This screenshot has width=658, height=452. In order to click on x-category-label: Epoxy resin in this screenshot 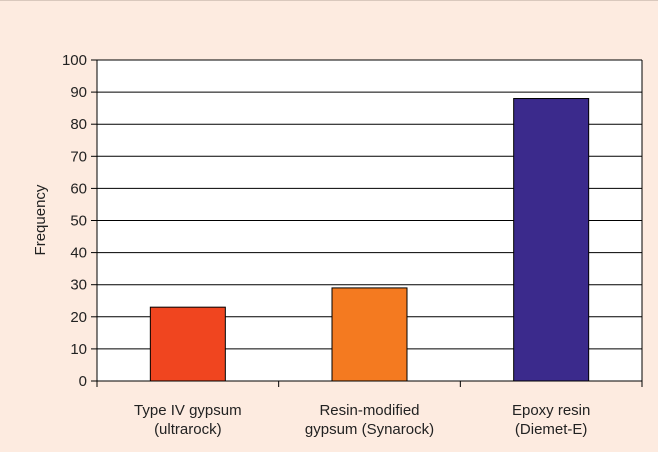, I will do `click(551, 410)`.